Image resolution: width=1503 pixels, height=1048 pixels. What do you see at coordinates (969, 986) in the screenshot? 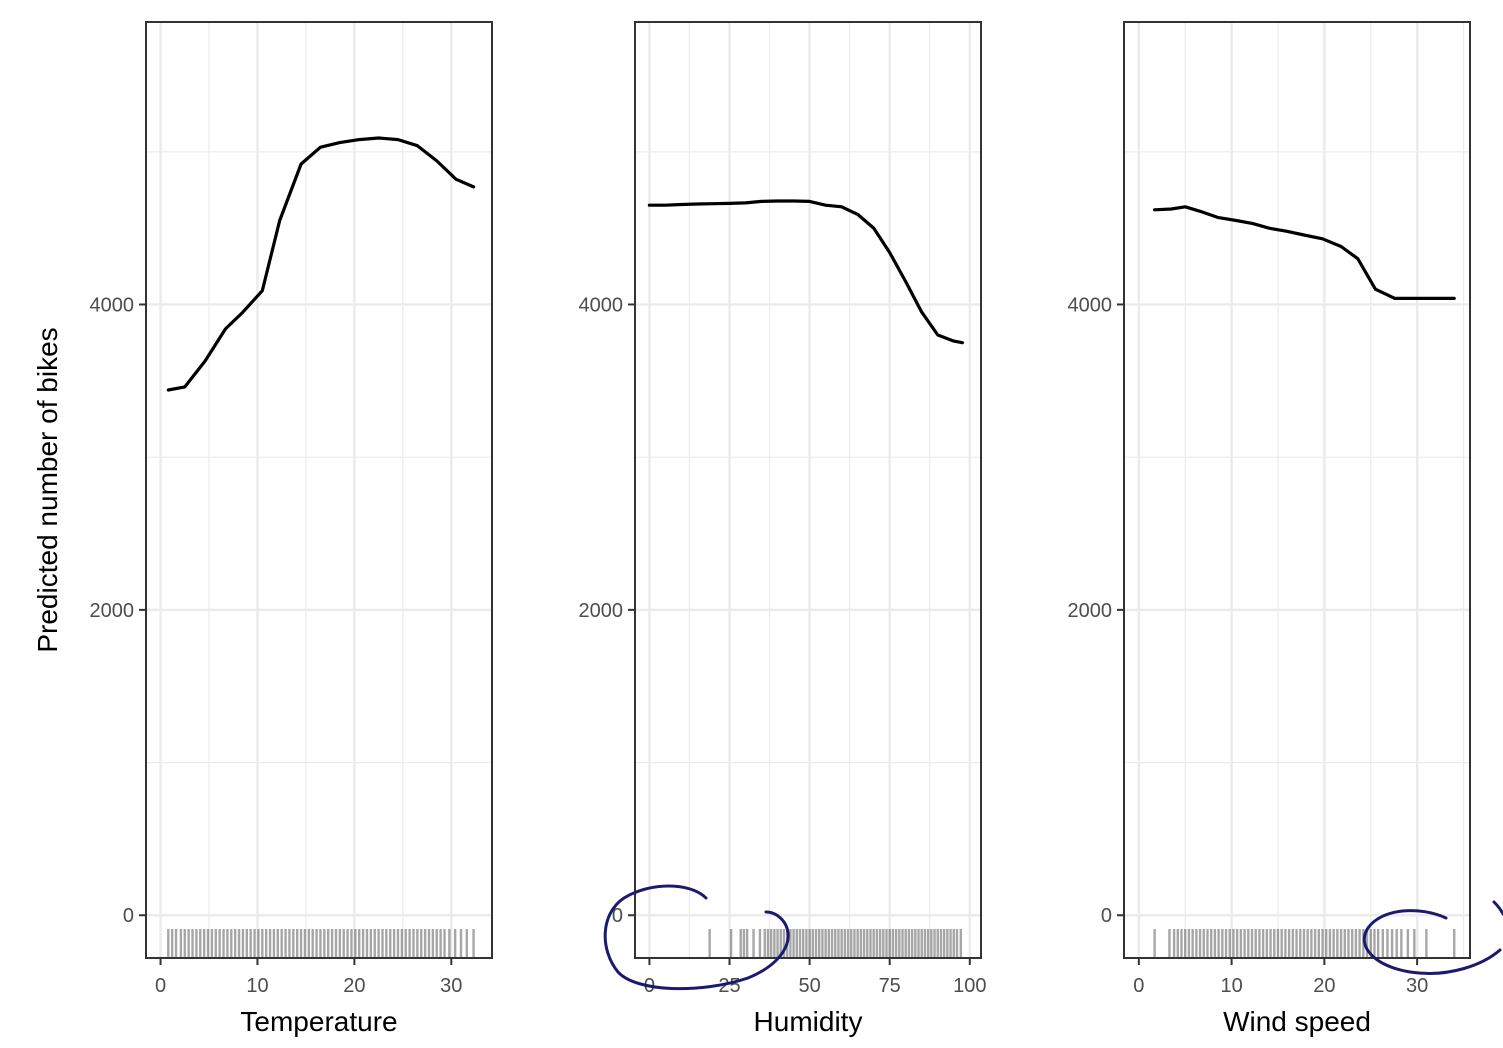
I see `x-tick-label: 100` at bounding box center [969, 986].